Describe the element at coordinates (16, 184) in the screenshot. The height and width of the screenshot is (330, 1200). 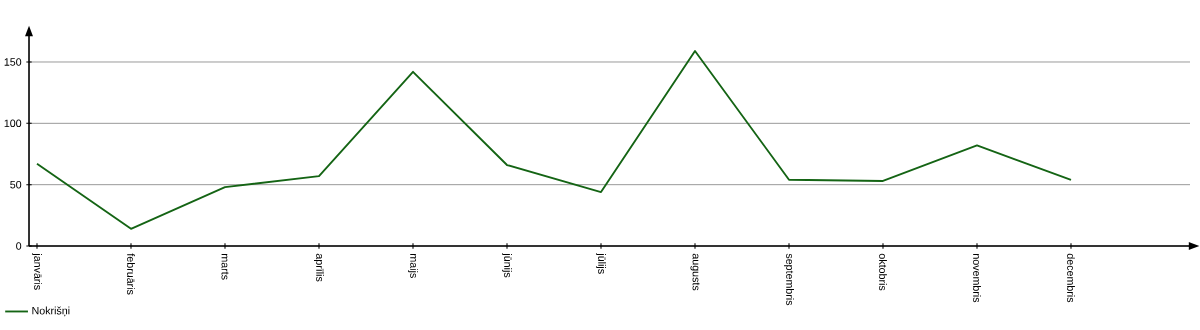
I see `y-tick-label: 50` at that location.